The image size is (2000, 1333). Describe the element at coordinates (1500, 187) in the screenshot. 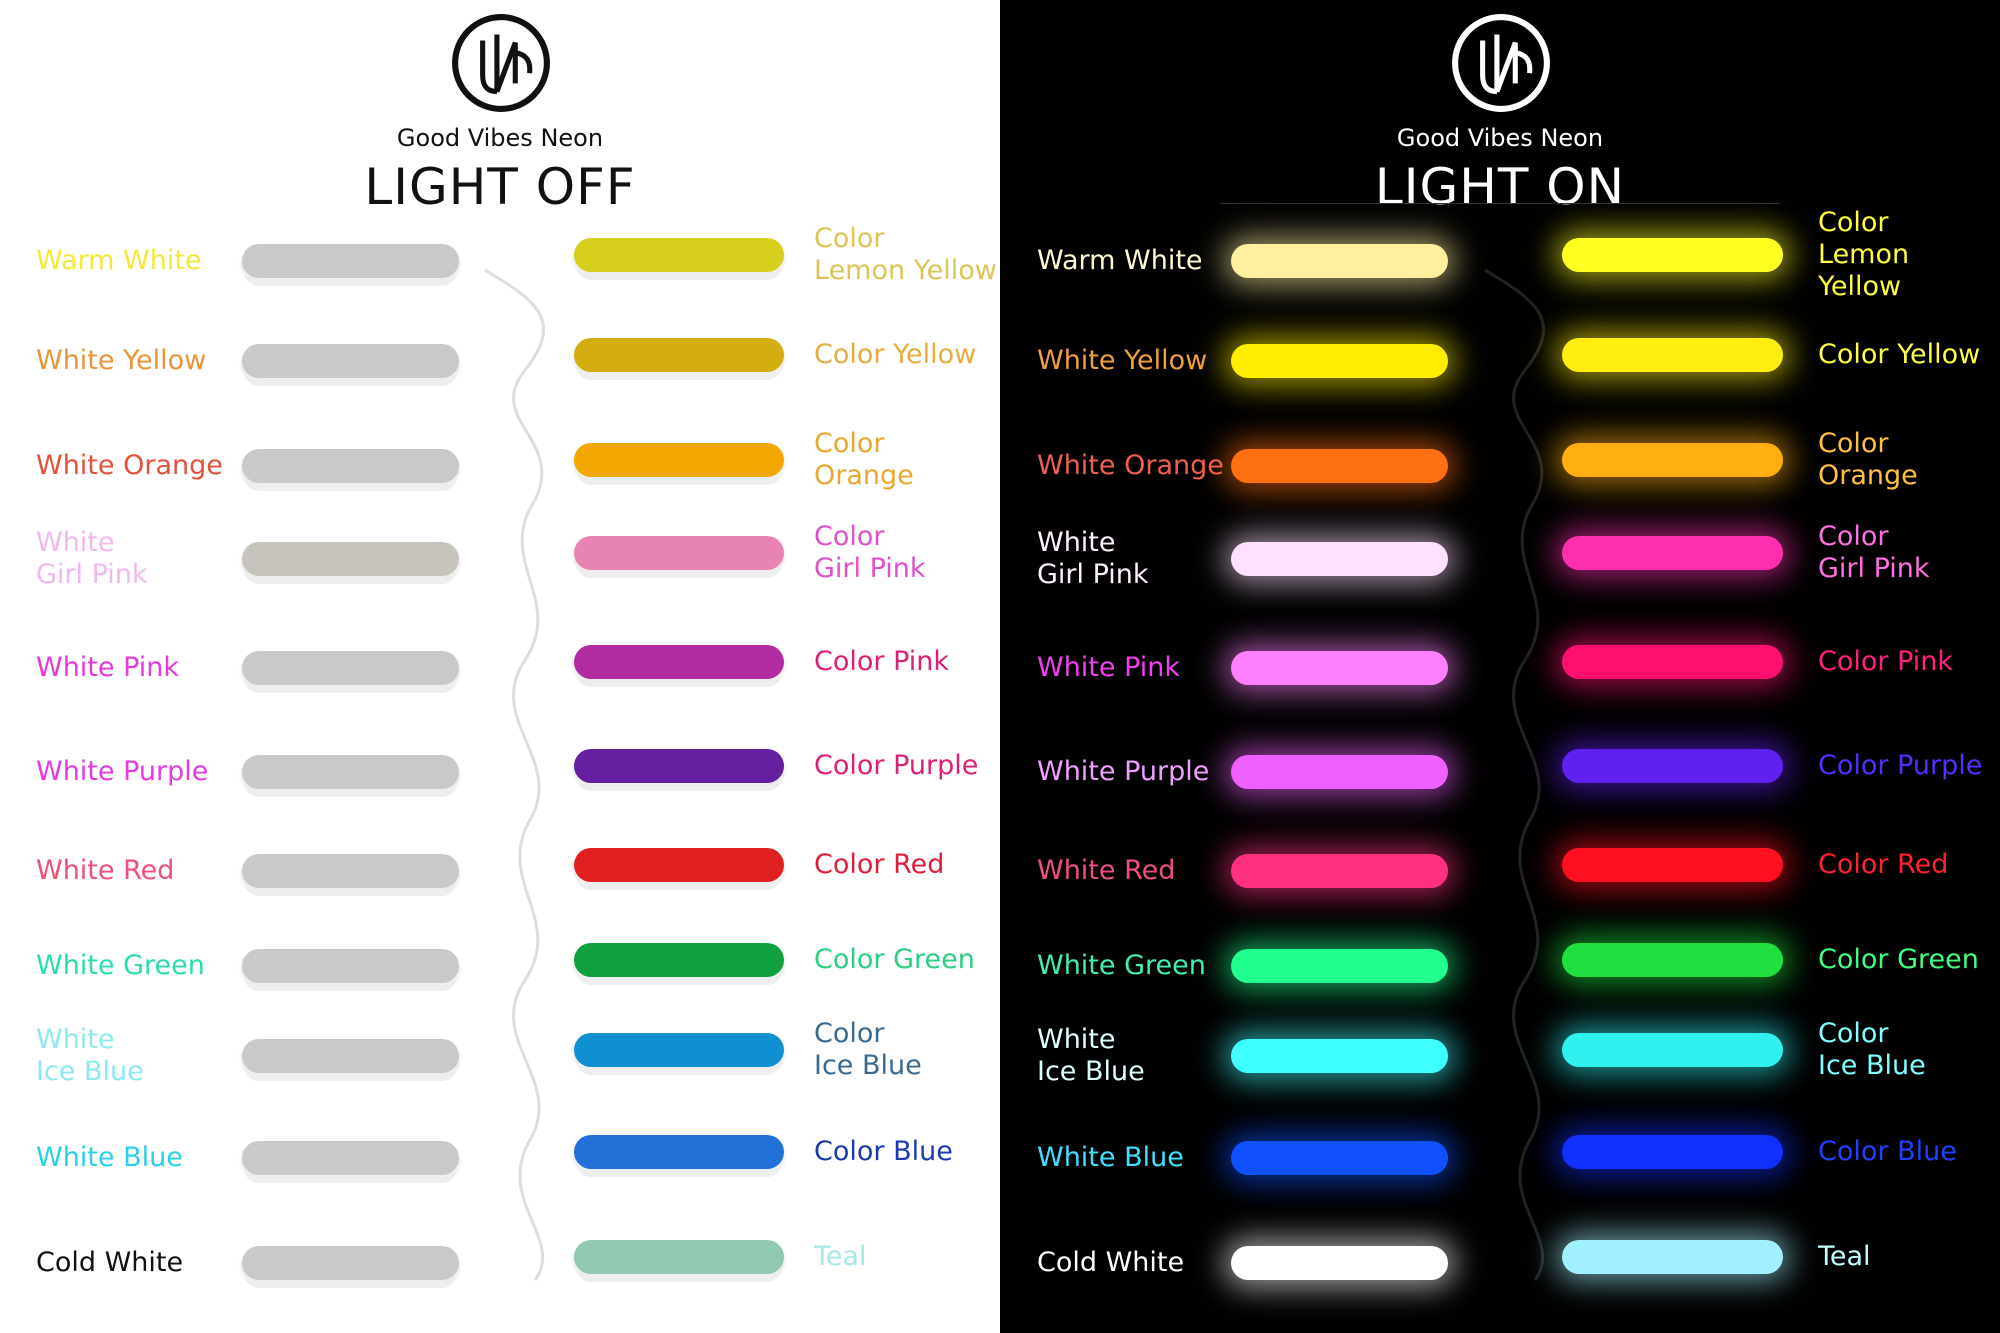

I see `panel-title: LIGHT ON` at that location.